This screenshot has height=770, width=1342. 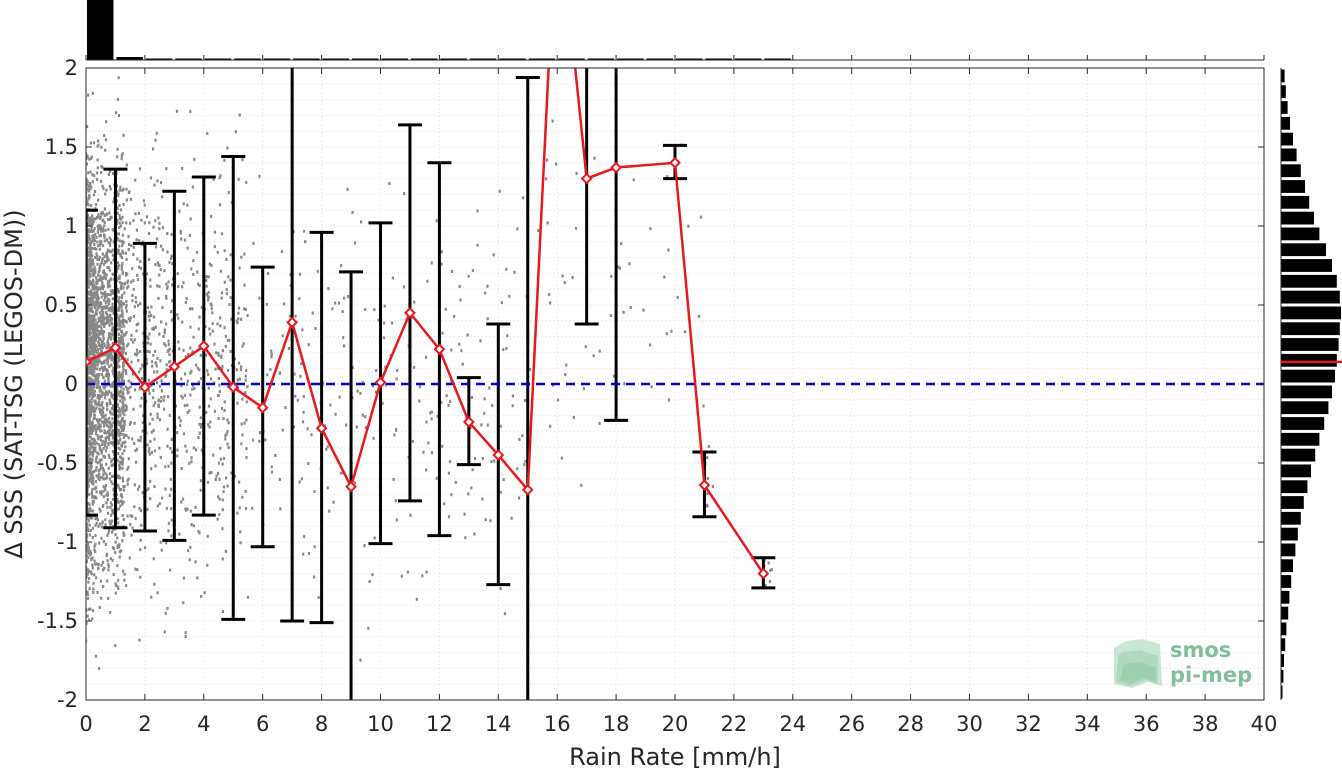 What do you see at coordinates (675, 30) in the screenshot?
I see `top-marginal-histogram` at bounding box center [675, 30].